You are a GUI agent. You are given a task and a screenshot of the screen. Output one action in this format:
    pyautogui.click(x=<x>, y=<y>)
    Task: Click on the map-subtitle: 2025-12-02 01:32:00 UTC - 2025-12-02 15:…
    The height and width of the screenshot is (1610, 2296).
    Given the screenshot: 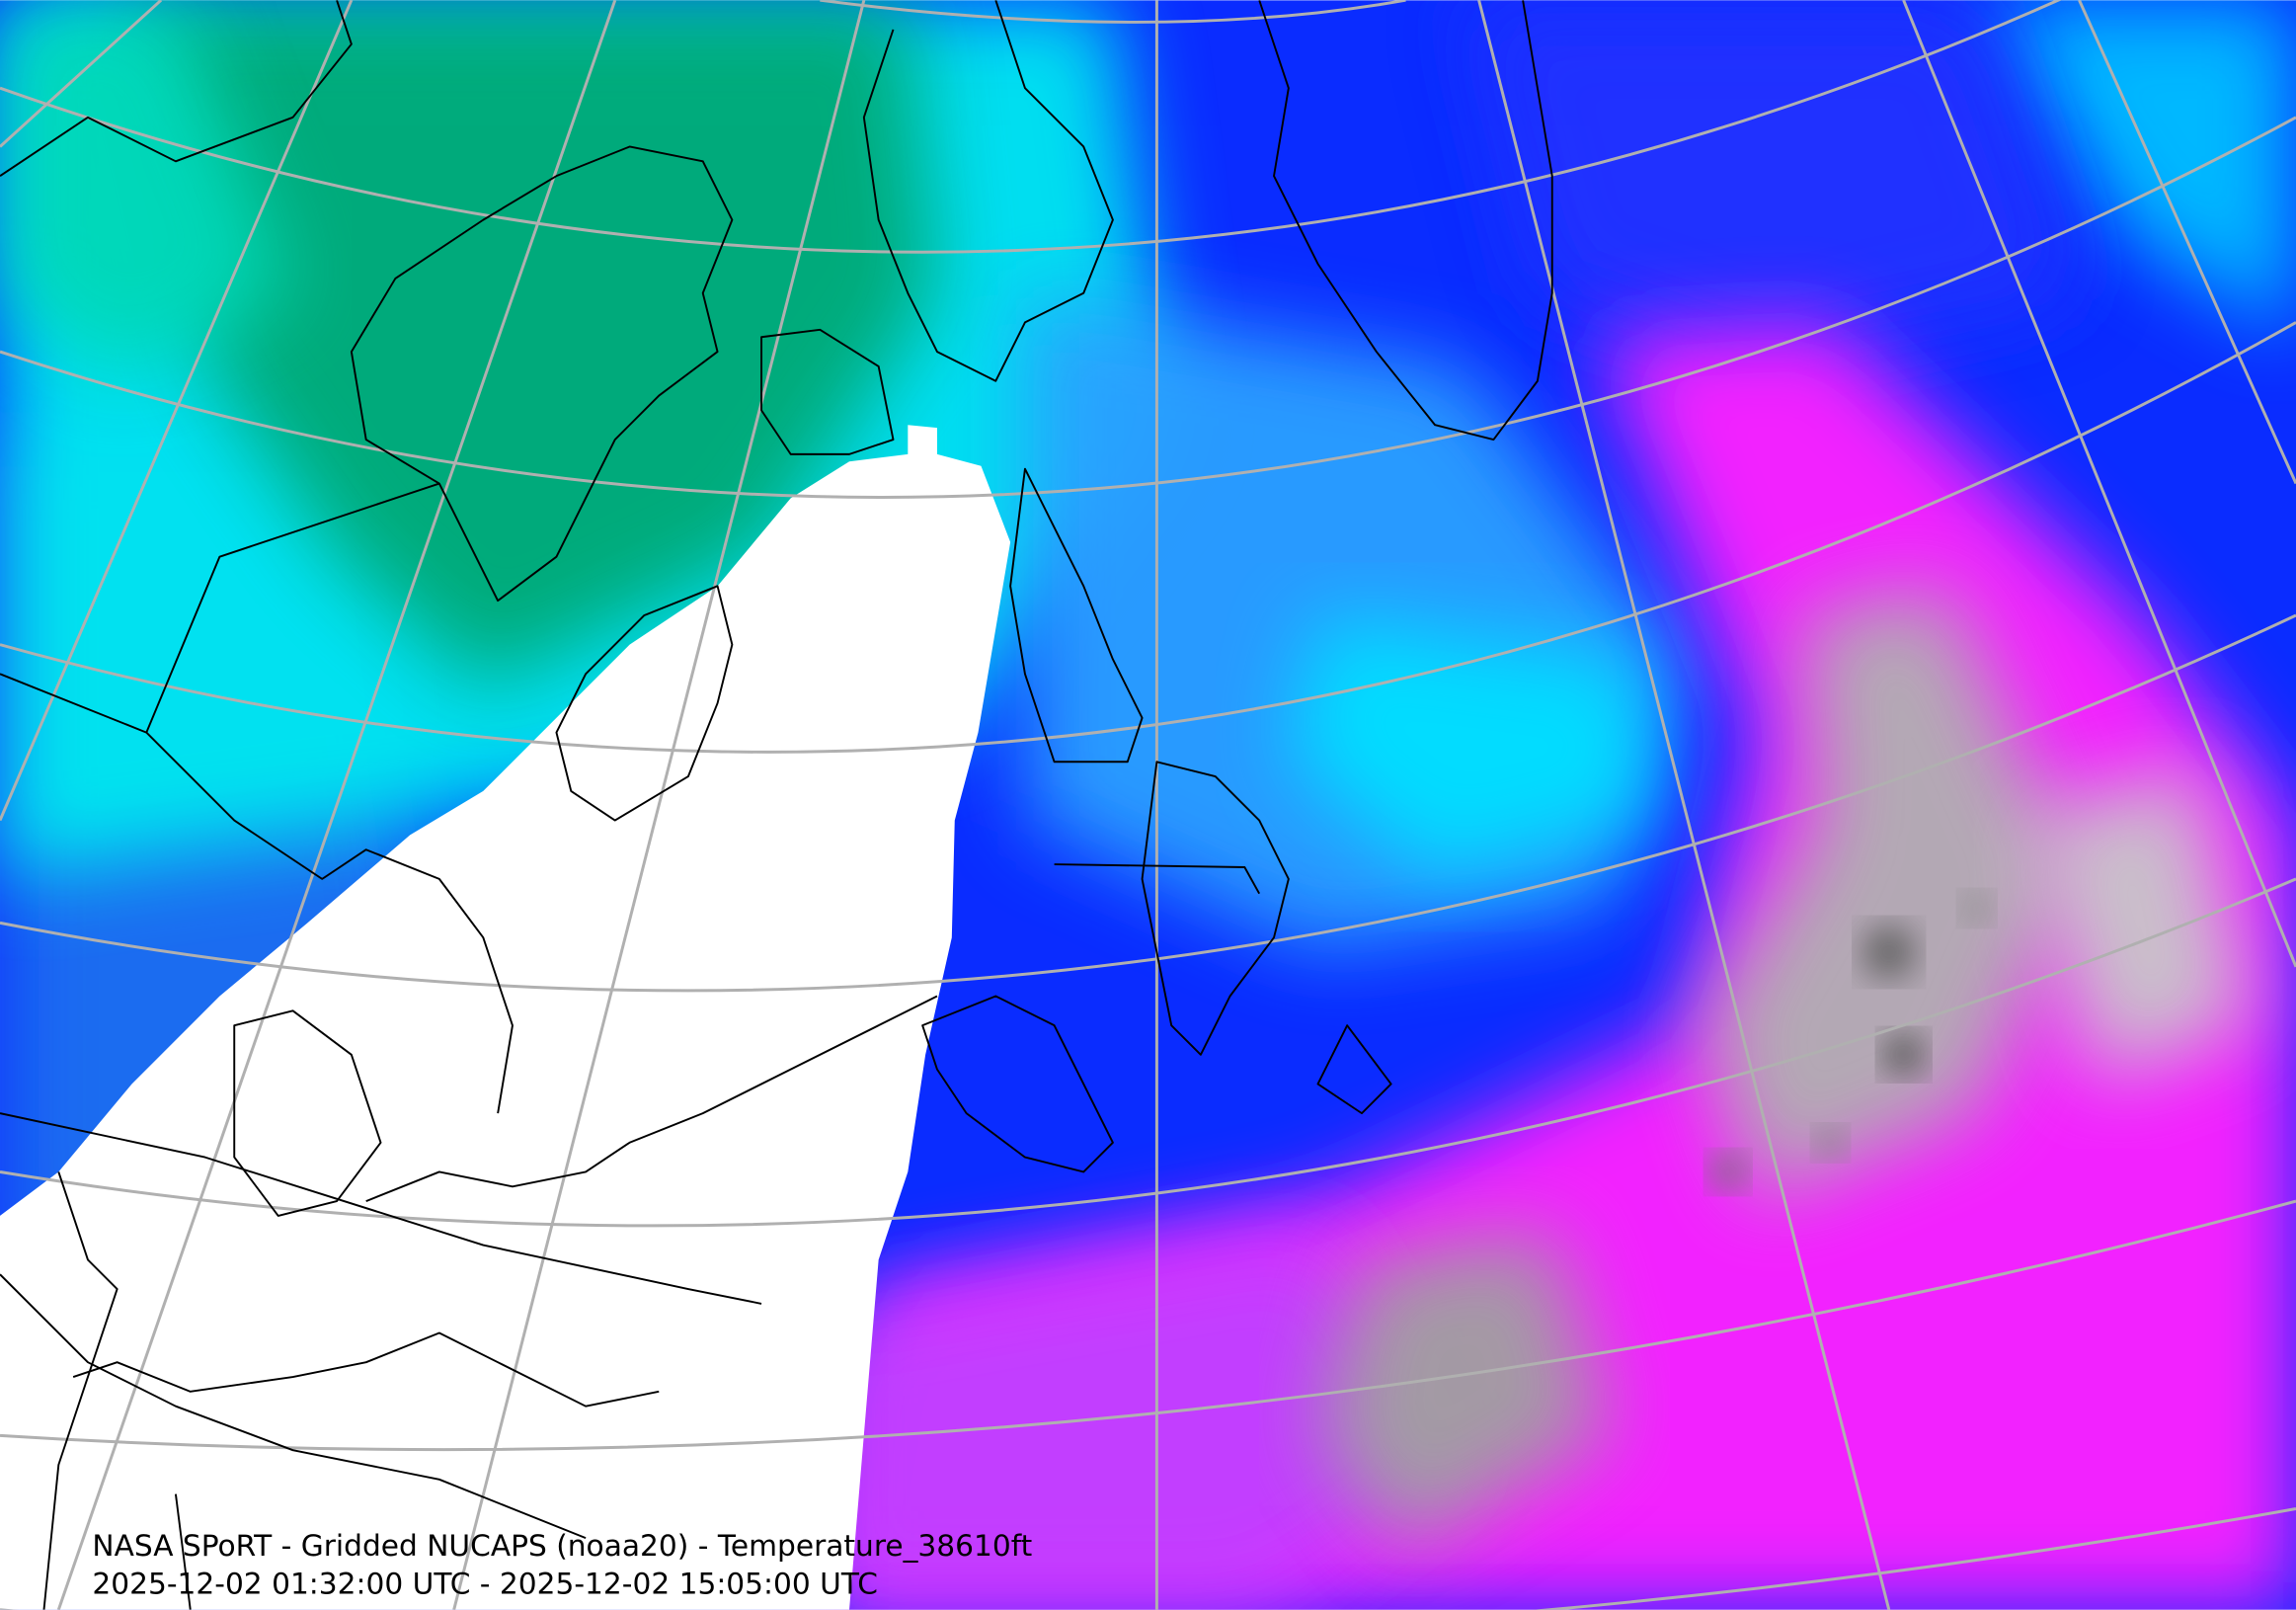 What is the action you would take?
    pyautogui.click(x=485, y=1583)
    